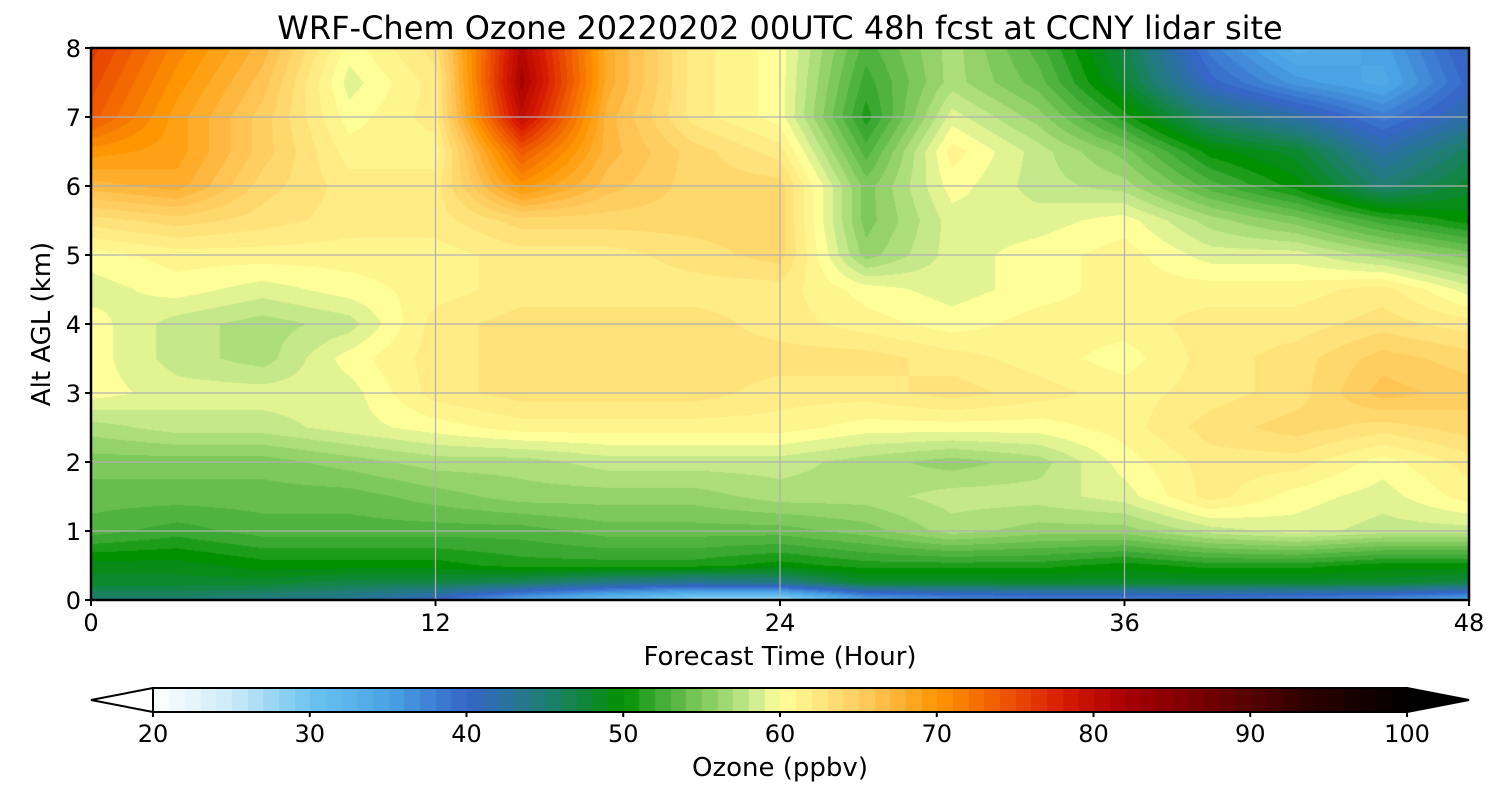  Describe the element at coordinates (1093, 734) in the screenshot. I see `colorbar-tick-label: 80` at that location.